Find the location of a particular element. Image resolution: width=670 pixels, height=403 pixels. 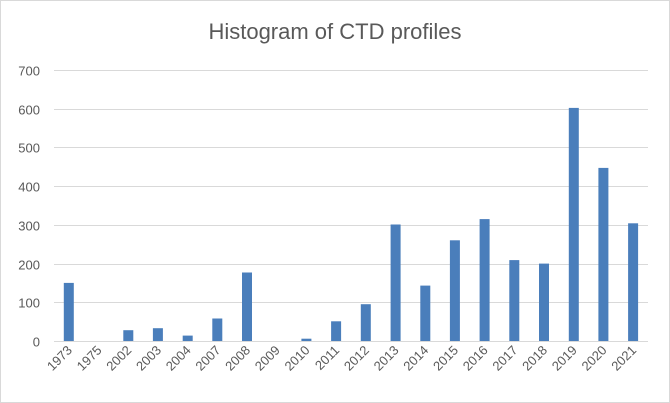

y-tick-label: 0 is located at coordinates (36, 342).